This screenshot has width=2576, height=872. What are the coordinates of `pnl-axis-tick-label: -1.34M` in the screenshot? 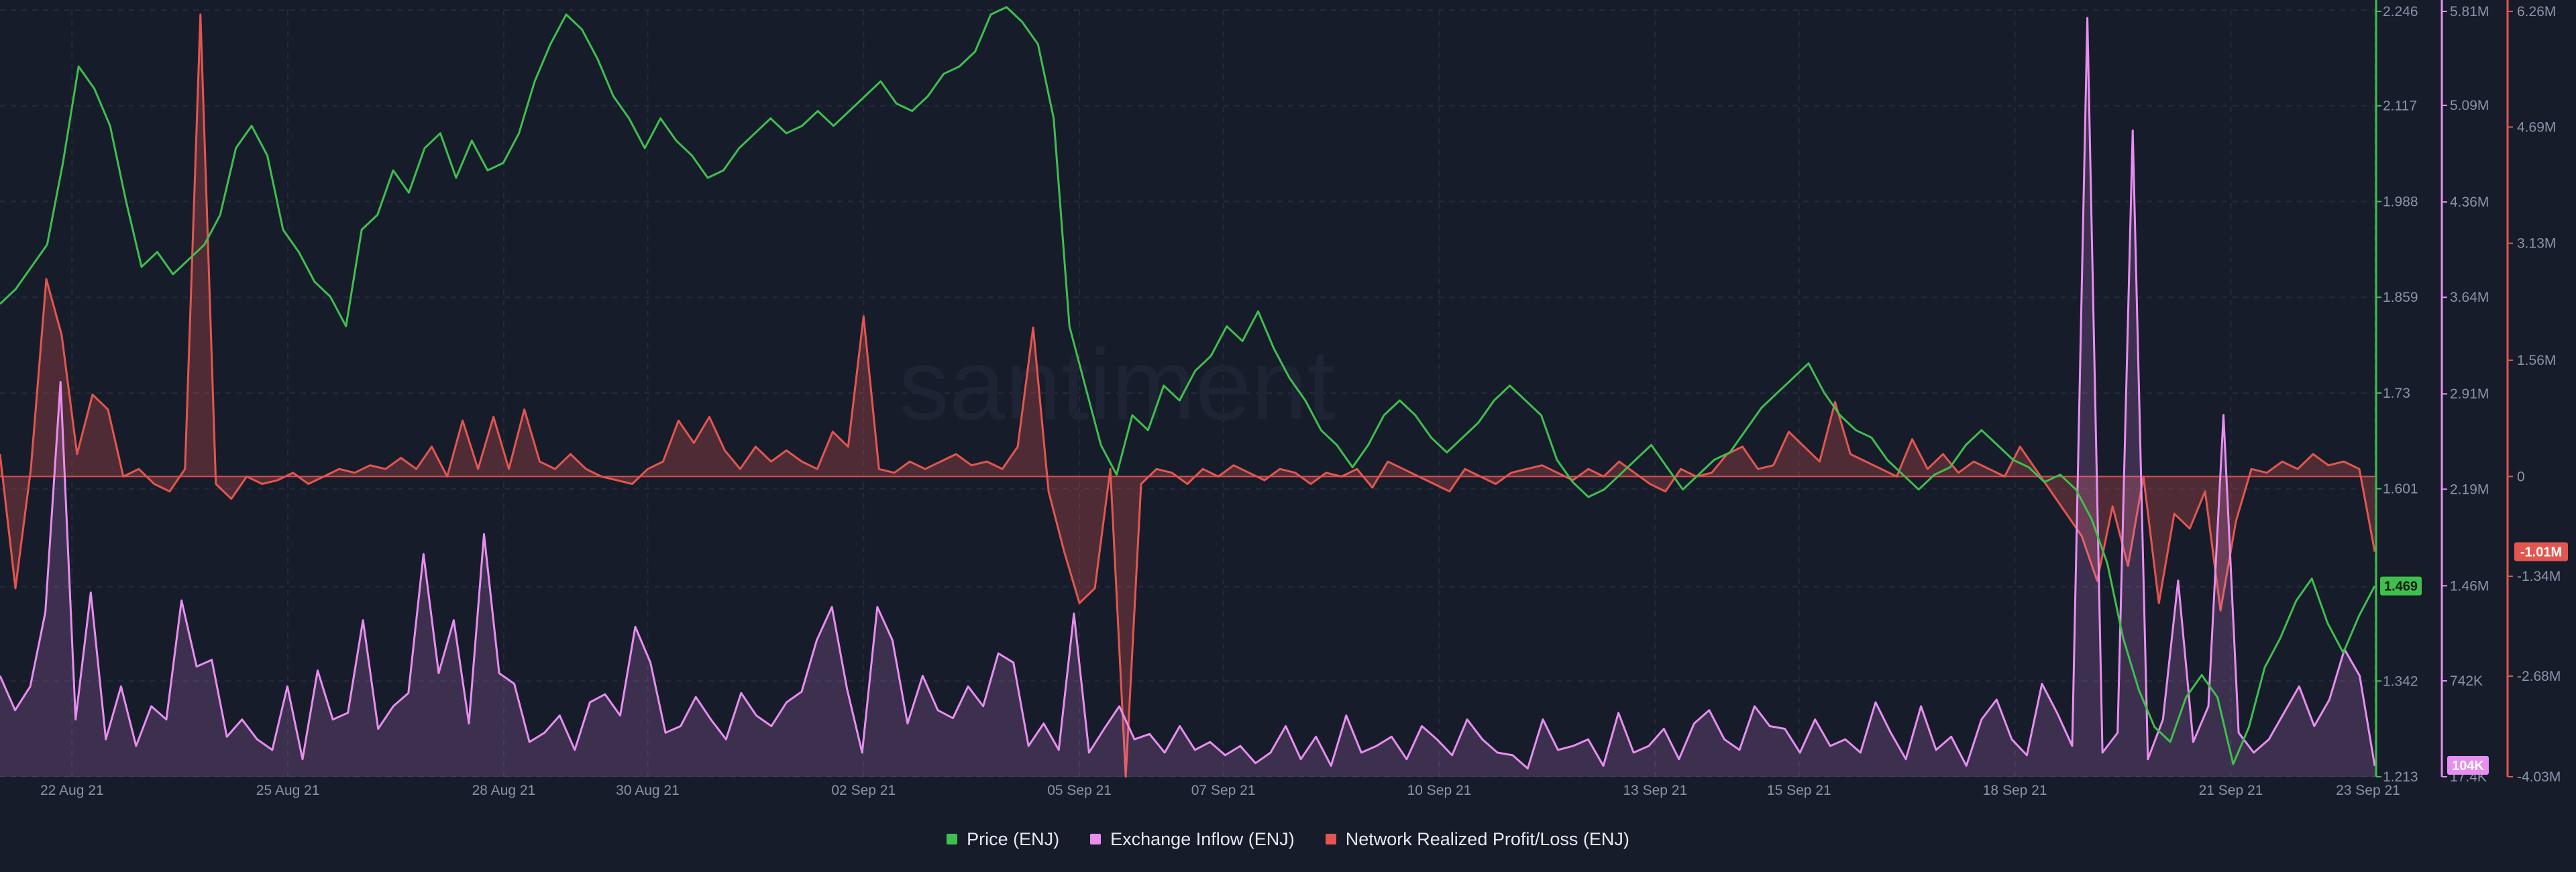 It's located at (2539, 576).